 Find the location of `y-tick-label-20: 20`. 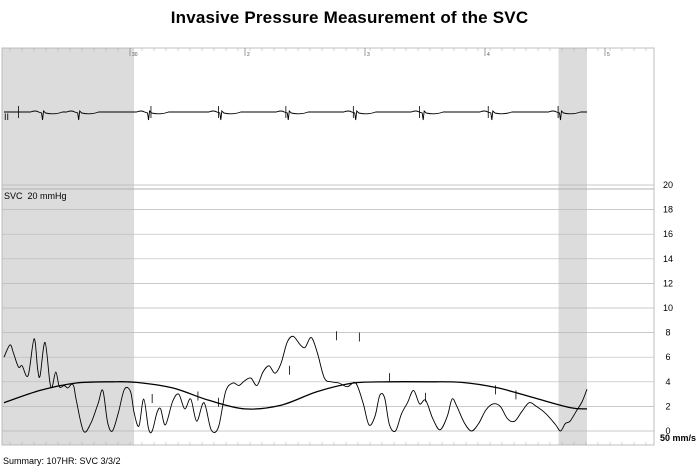

y-tick-label-20: 20 is located at coordinates (668, 185).